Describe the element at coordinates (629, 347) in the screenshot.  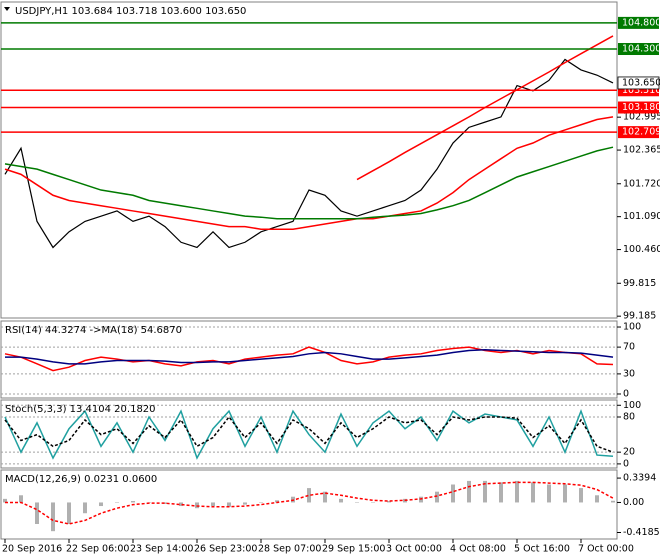
I see `y-tick-label: 70` at that location.